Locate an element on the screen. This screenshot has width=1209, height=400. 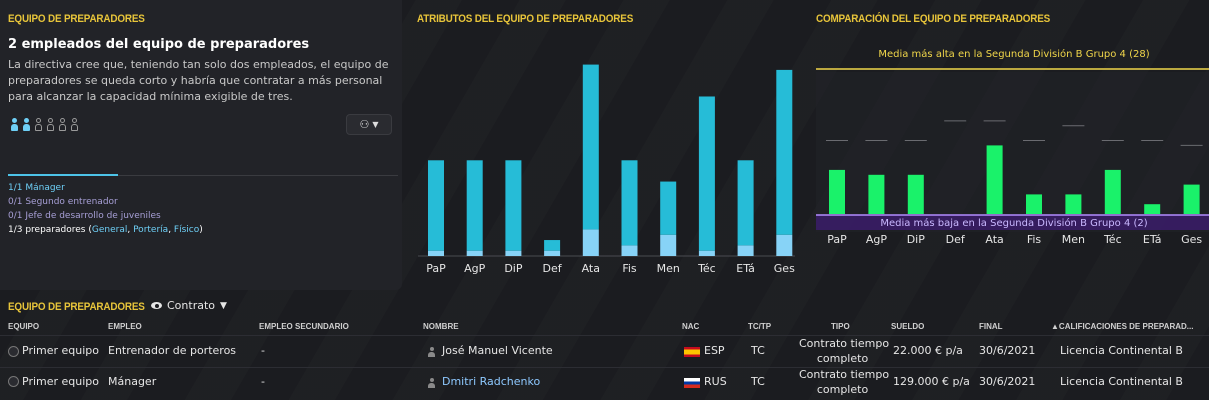
col-final: FINAL is located at coordinates (991, 326).